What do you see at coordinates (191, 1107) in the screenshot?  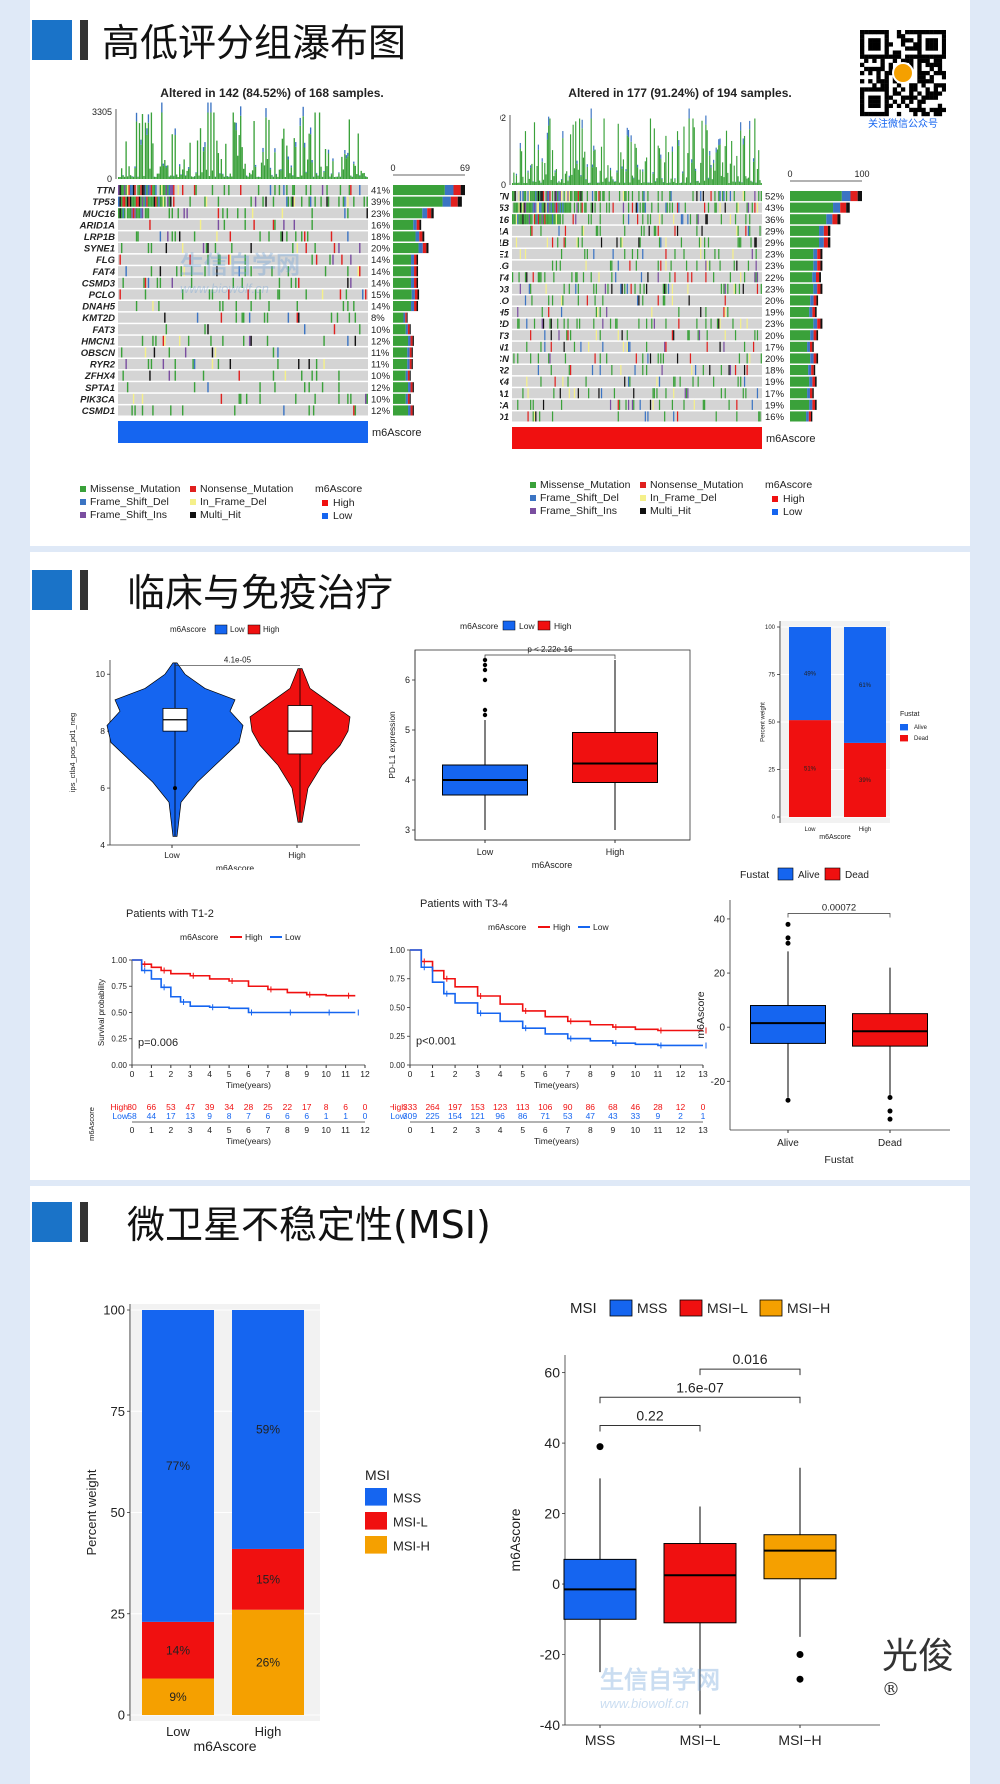 I see `risk-count: 47` at bounding box center [191, 1107].